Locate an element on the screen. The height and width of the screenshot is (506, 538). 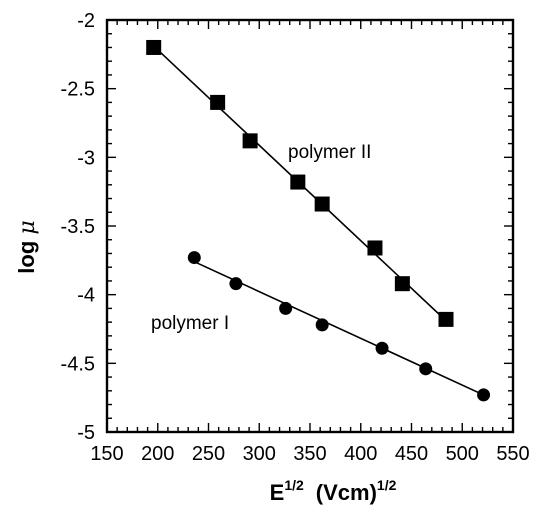
x-axis-title-base: E is located at coordinates (277, 492).